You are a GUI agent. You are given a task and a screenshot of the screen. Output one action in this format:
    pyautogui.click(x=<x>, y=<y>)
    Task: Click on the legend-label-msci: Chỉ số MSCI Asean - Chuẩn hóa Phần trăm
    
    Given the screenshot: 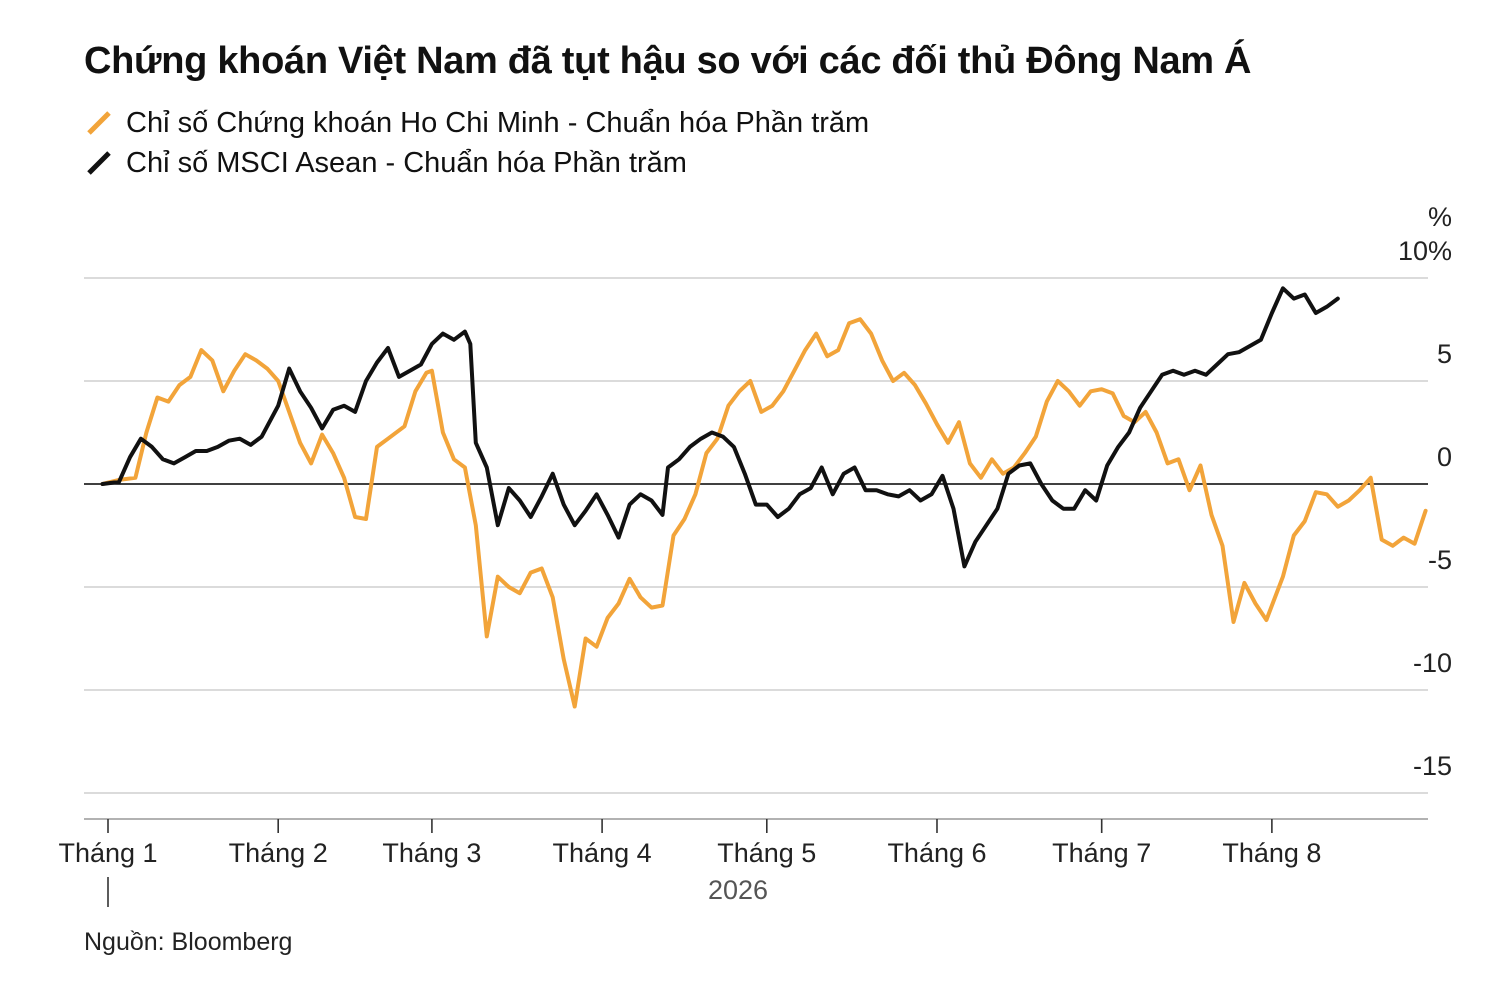 What is the action you would take?
    pyautogui.click(x=406, y=162)
    